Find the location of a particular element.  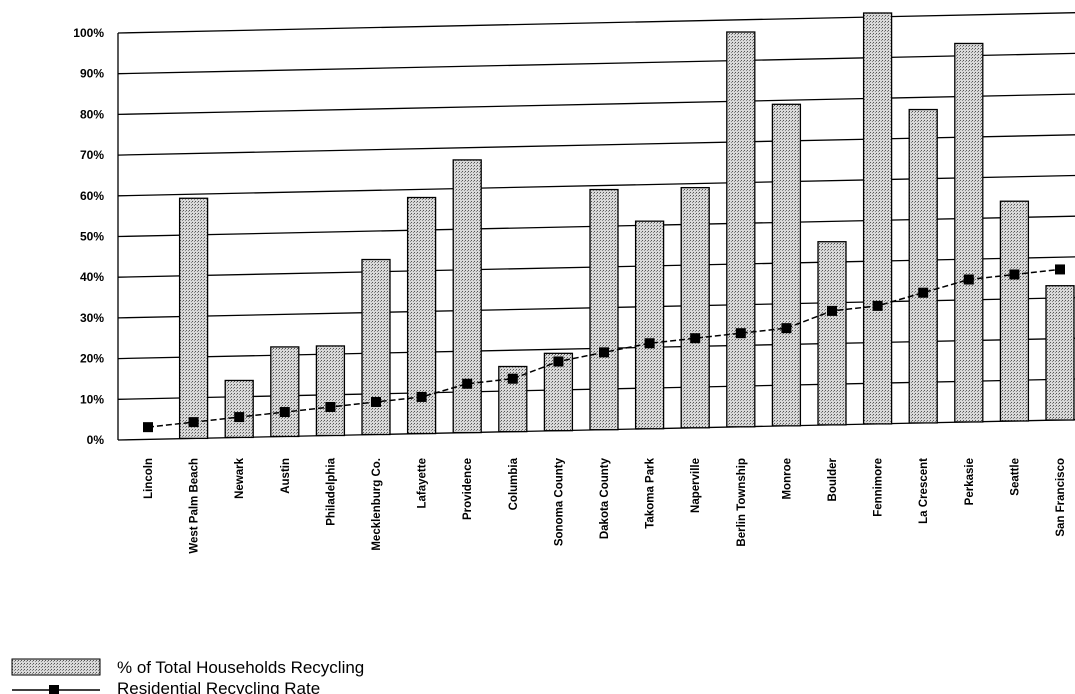

y-tick-label: 90% is located at coordinates (92, 74).